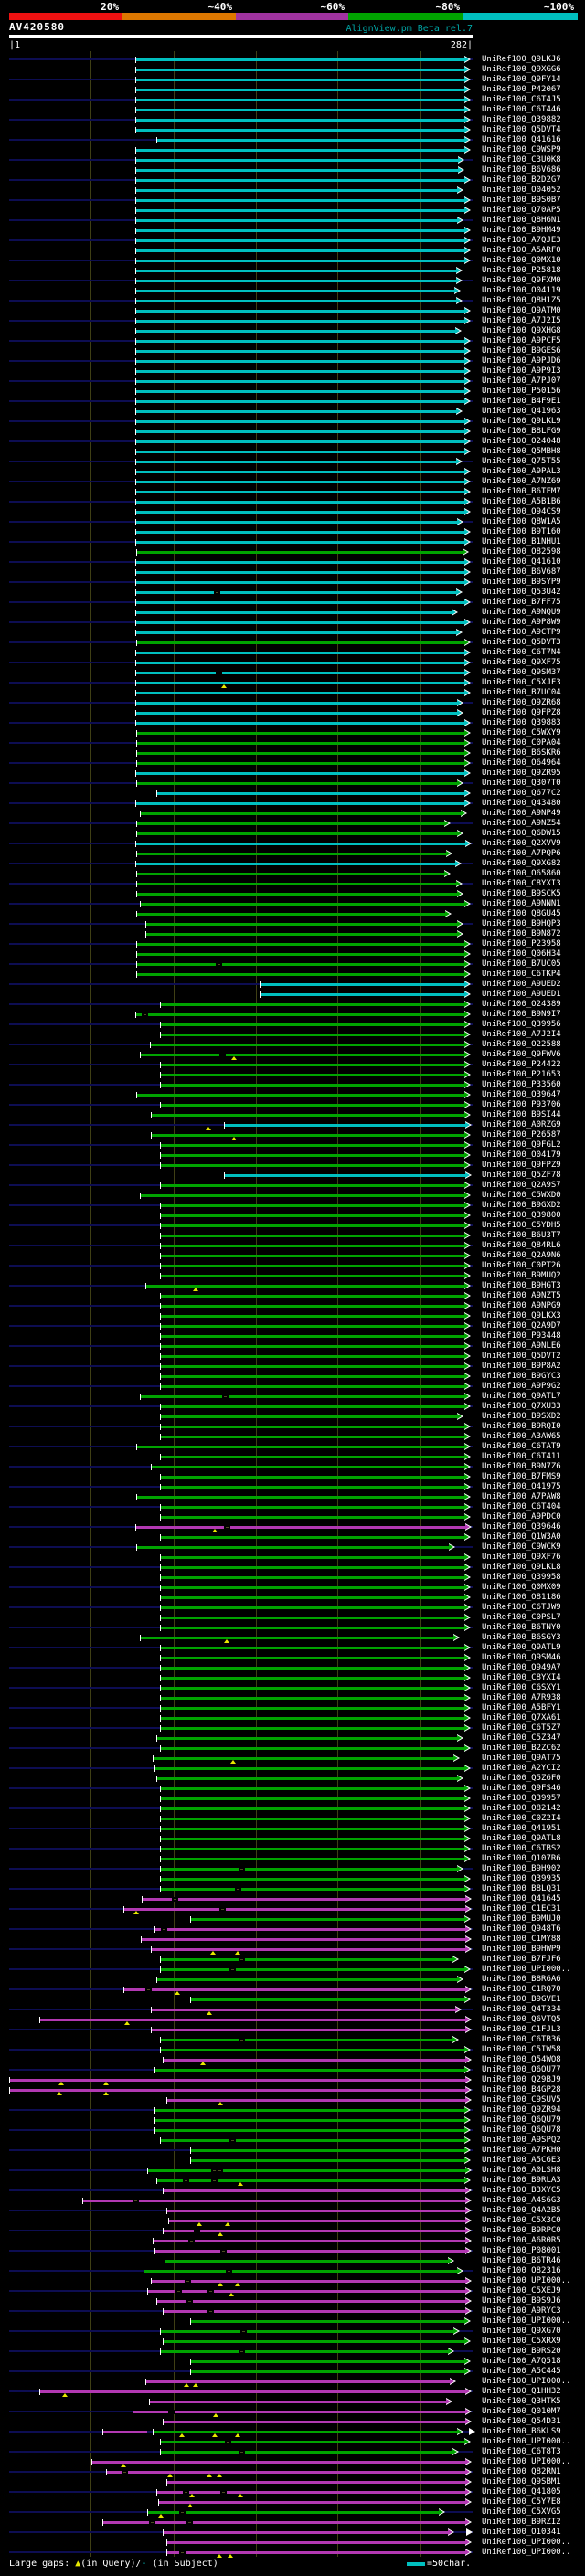 This screenshot has height=2576, width=585. Describe the element at coordinates (521, 1929) in the screenshot. I see `hit-label: UniRef100_Q948T6` at that location.